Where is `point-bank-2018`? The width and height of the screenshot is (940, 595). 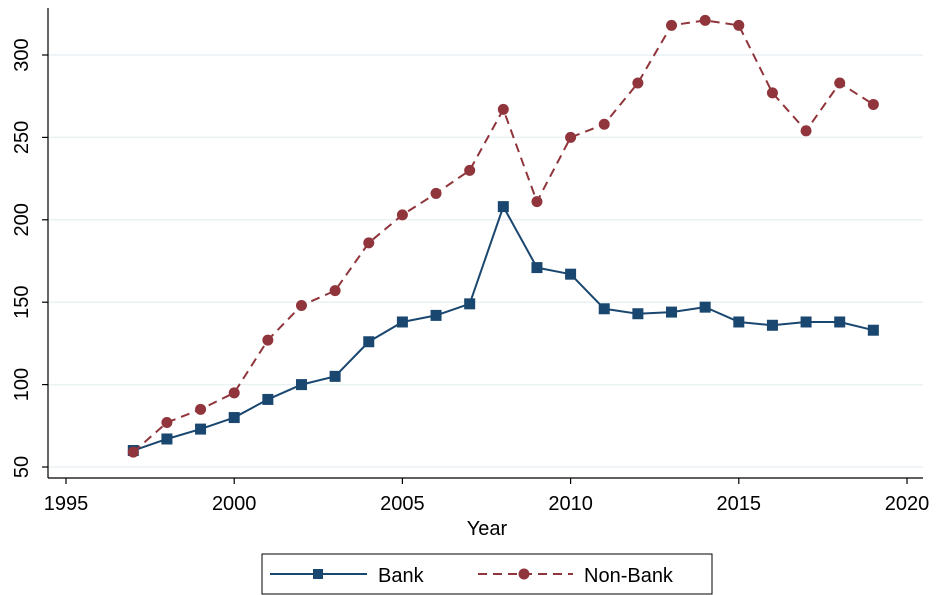
point-bank-2018 is located at coordinates (840, 322).